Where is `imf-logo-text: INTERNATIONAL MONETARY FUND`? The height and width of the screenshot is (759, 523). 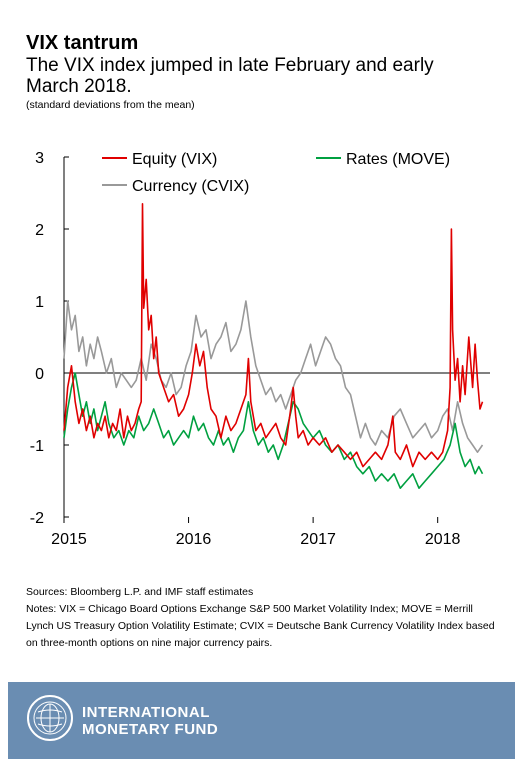 imf-logo-text: INTERNATIONAL MONETARY FUND is located at coordinates (150, 721).